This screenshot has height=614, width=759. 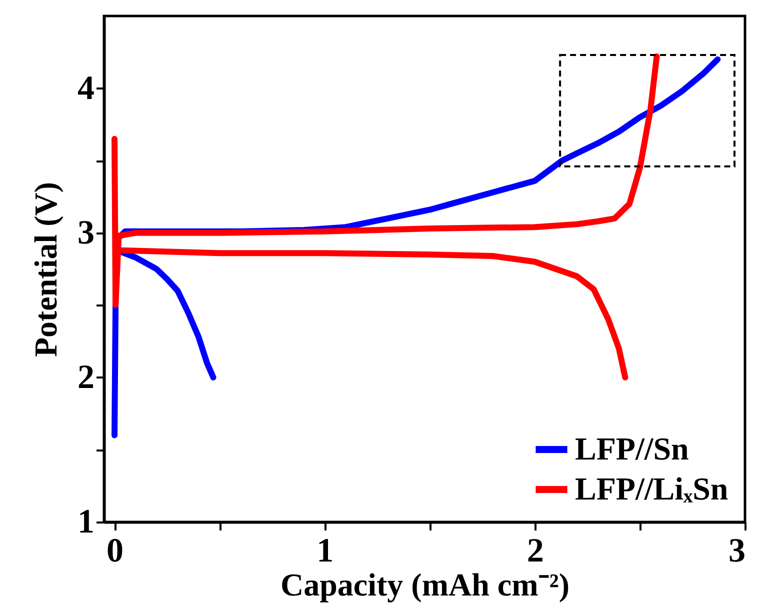 What do you see at coordinates (325, 551) in the screenshot?
I see `x-tick-label: 1` at bounding box center [325, 551].